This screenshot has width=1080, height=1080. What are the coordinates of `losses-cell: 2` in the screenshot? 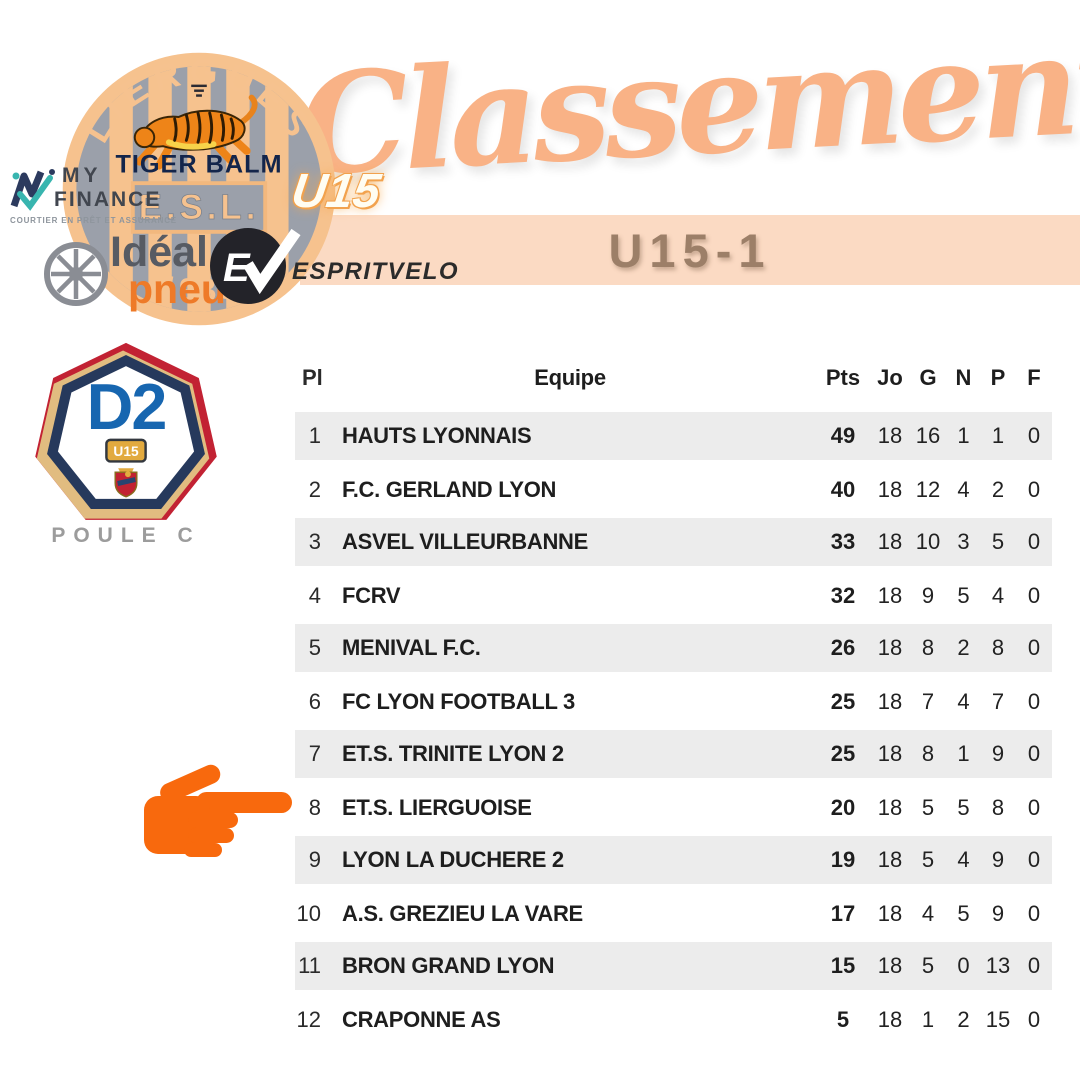 It's located at (998, 489).